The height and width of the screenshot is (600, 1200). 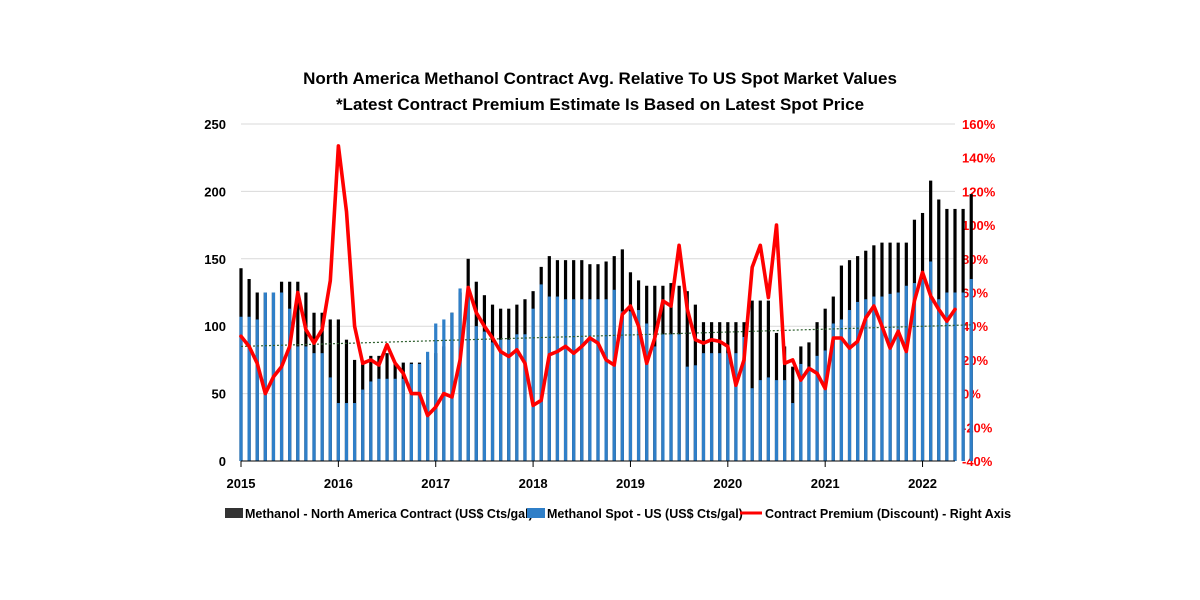 What do you see at coordinates (536, 513) in the screenshot?
I see `legend-swatch-spot` at bounding box center [536, 513].